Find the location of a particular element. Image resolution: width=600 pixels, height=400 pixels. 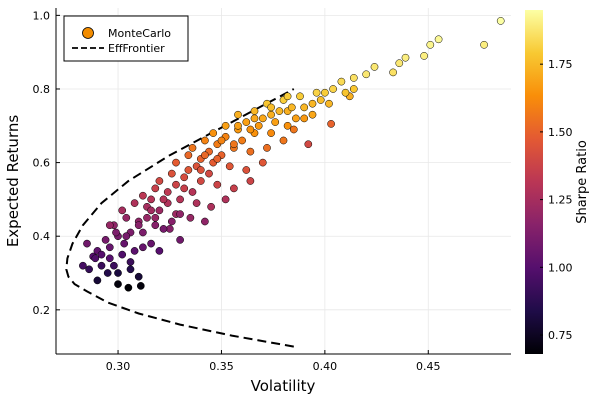

y-ticks: 0.2 0.4 0.6 0.8 1.0 is located at coordinates (46, 163).